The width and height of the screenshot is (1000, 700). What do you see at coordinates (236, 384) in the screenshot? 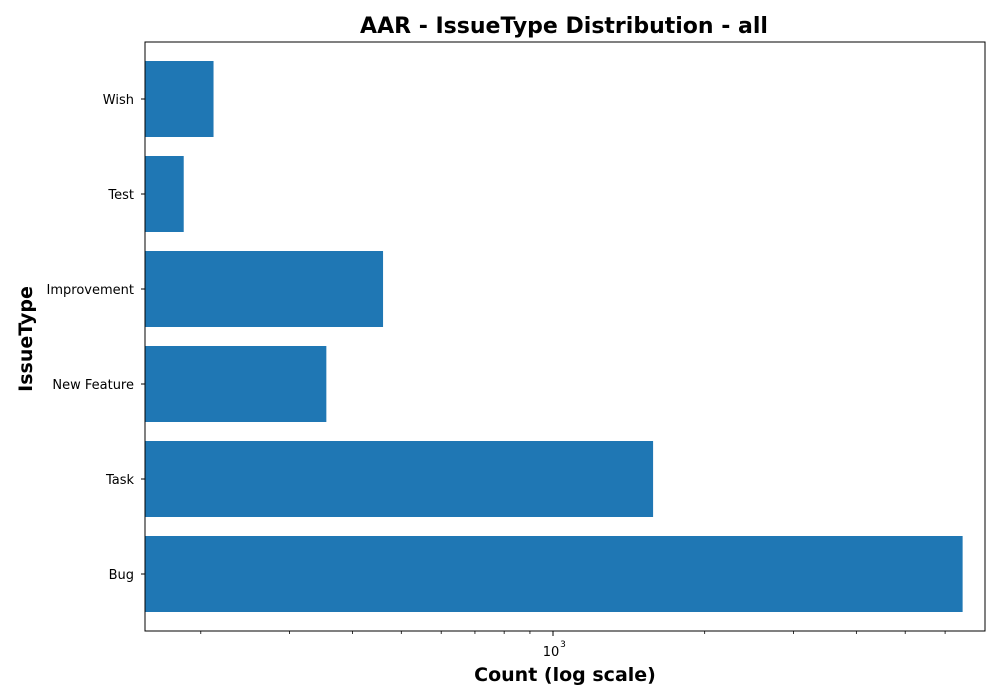
I see `bar-new-feature` at bounding box center [236, 384].